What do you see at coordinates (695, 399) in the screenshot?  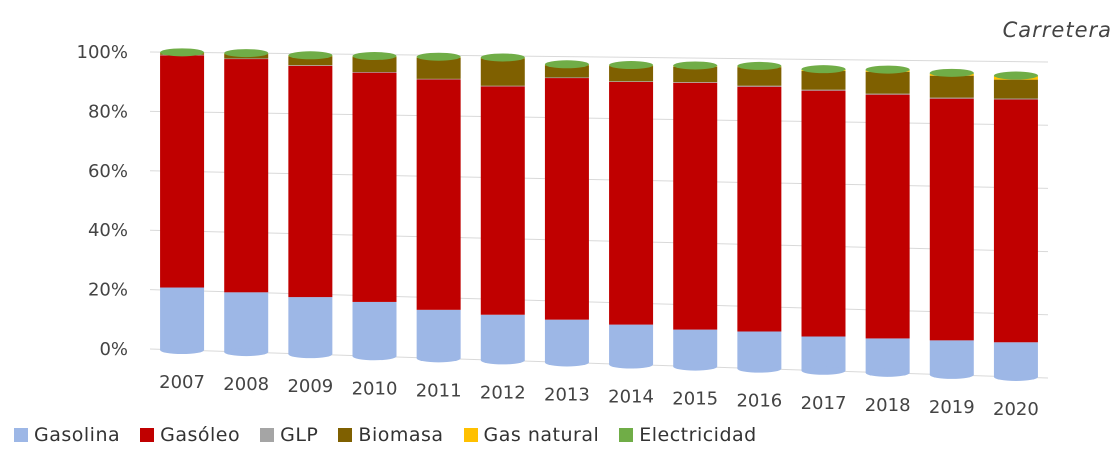 I see `x-tick-label: 2015` at bounding box center [695, 399].